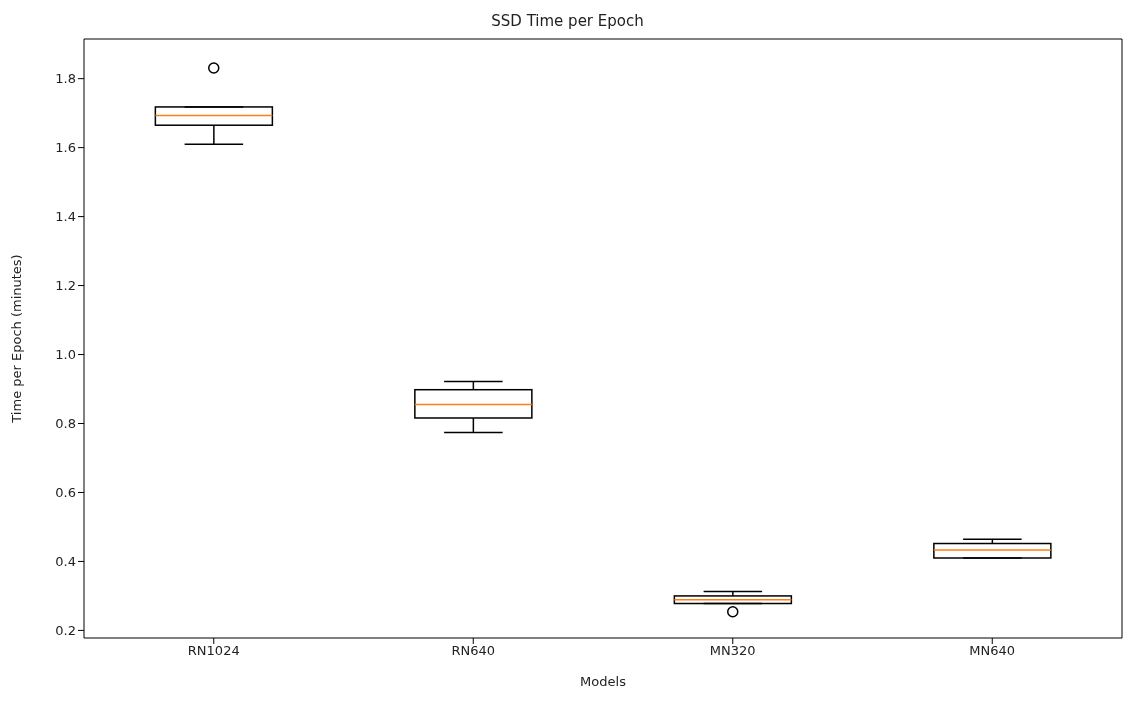  I want to click on x-tick-label: RN640, so click(473, 651).